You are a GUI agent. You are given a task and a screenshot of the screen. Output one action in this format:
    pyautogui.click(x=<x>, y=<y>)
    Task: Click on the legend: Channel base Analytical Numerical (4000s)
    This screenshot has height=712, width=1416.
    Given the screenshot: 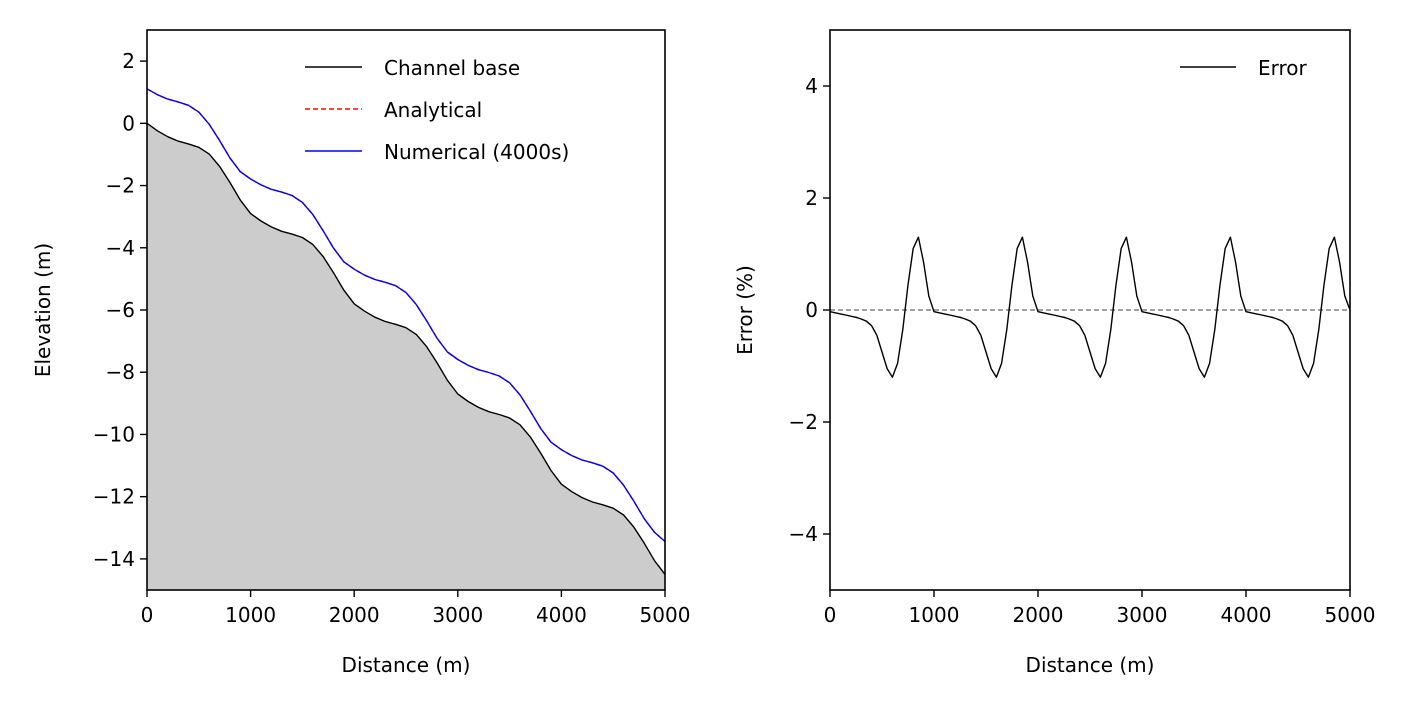 What is the action you would take?
    pyautogui.click(x=437, y=110)
    